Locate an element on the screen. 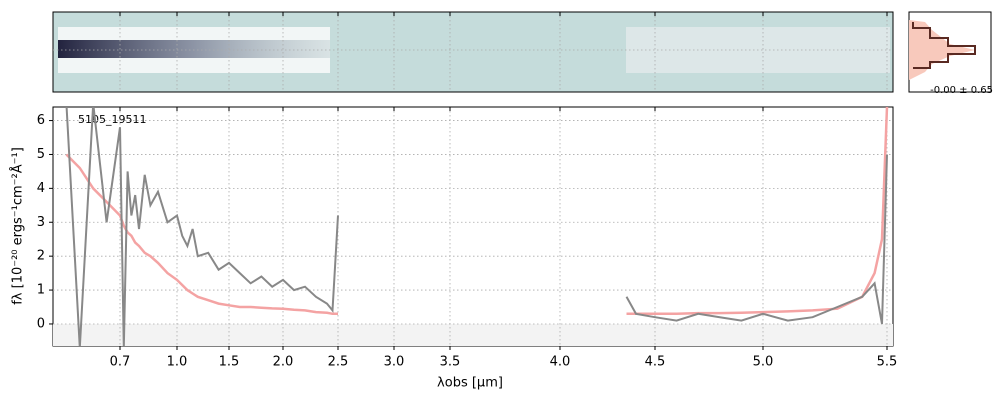 The width and height of the screenshot is (1000, 404). histogram-fill is located at coordinates (942, 50).